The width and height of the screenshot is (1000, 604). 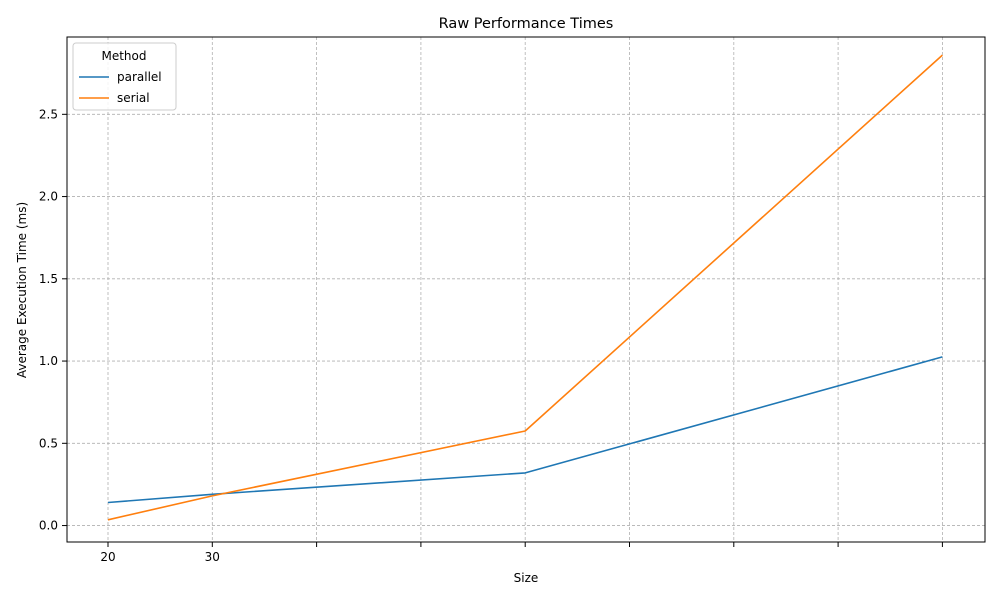 I want to click on legend-title: Method, so click(x=123, y=56).